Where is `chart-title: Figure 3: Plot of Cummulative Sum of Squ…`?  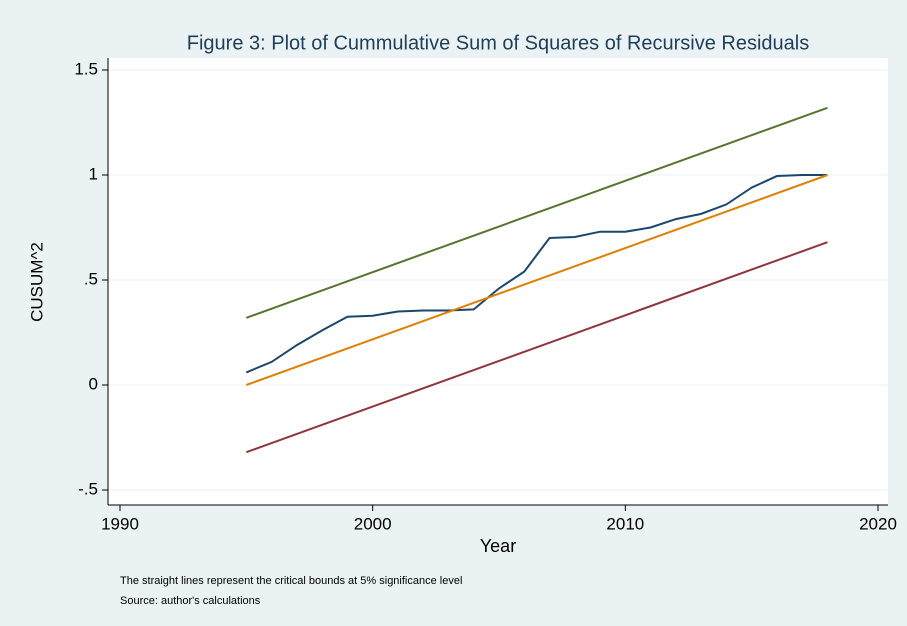 chart-title: Figure 3: Plot of Cummulative Sum of Squ… is located at coordinates (498, 43).